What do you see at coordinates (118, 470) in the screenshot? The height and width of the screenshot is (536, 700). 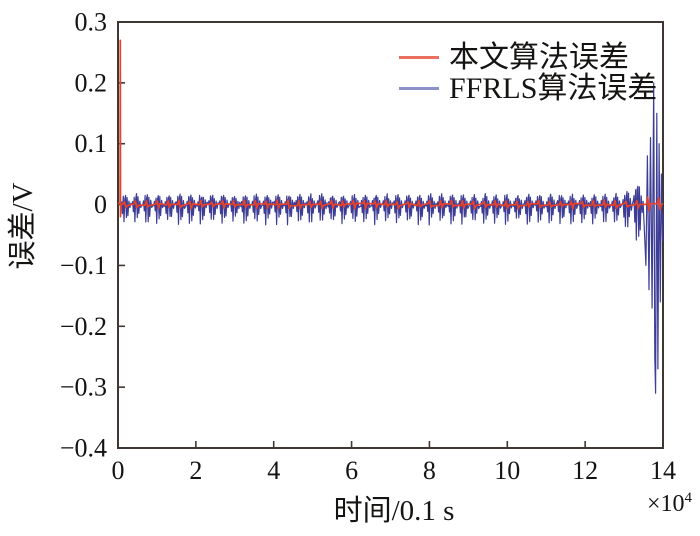 I see `x-tick-label: 0` at bounding box center [118, 470].